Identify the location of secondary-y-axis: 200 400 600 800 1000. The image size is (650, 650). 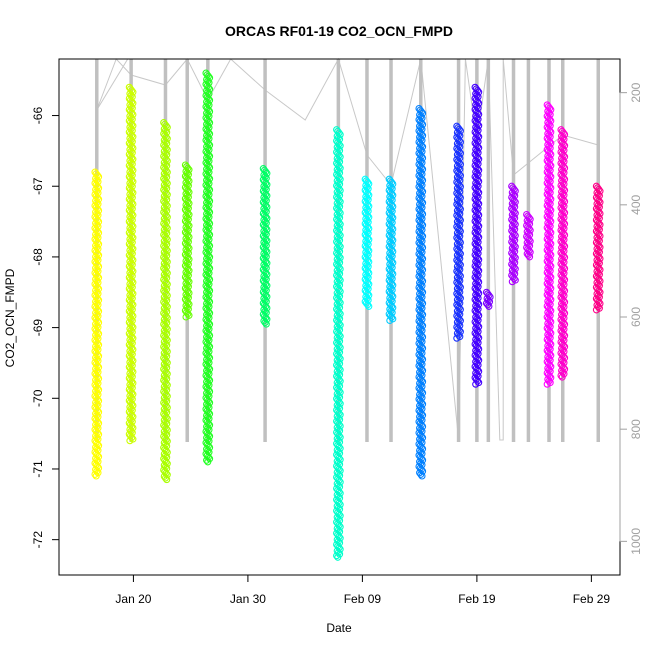
(631, 318).